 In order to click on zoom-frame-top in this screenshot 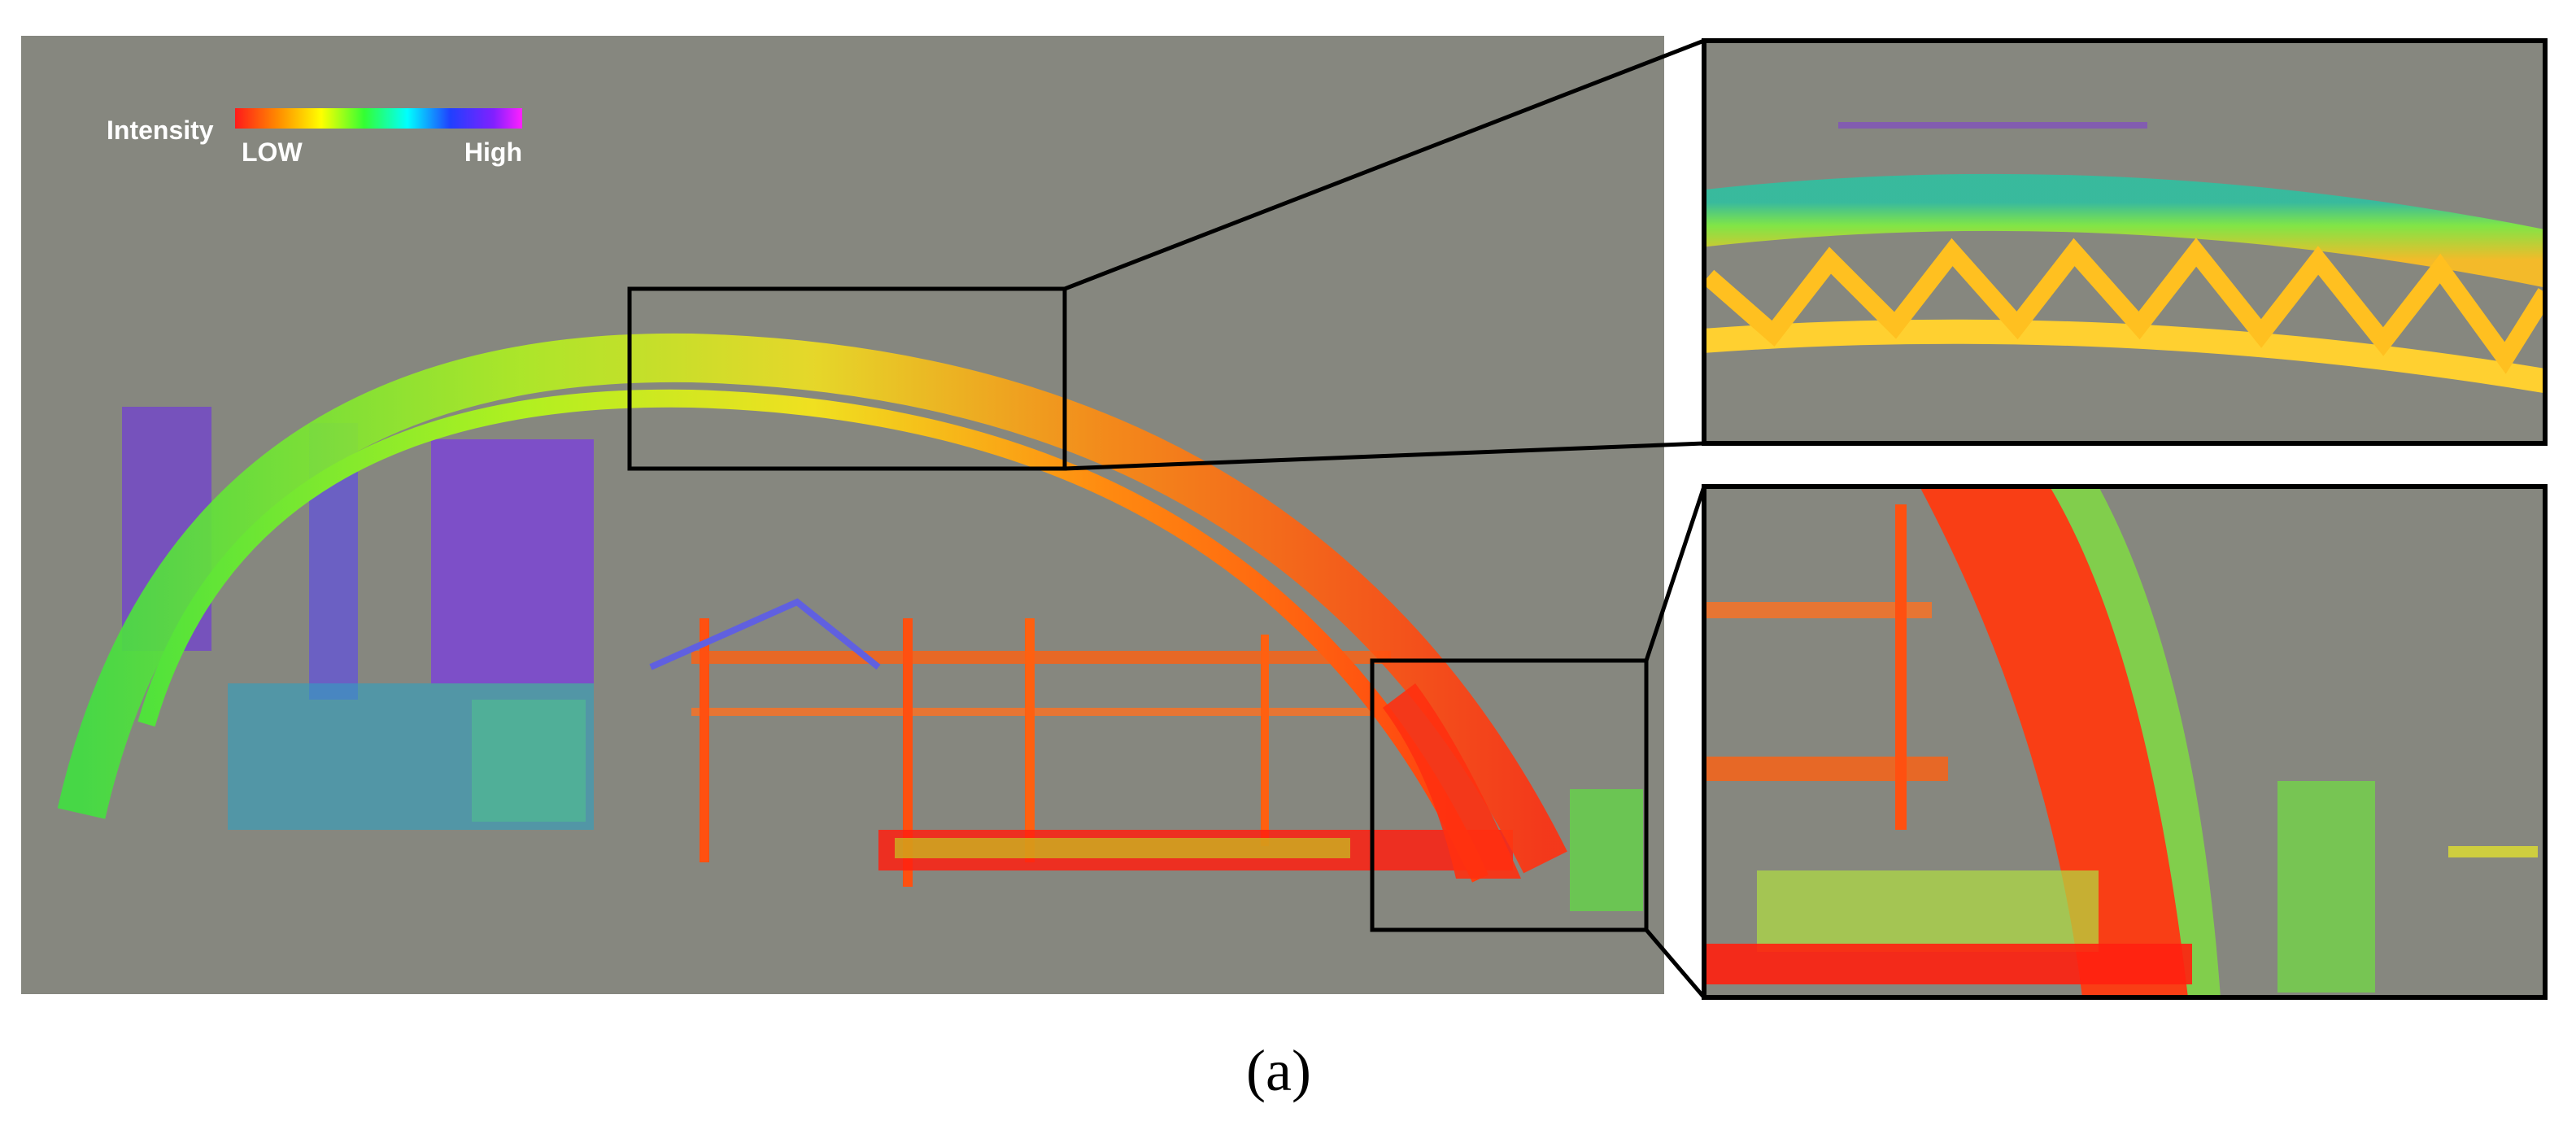, I will do `click(2125, 242)`.